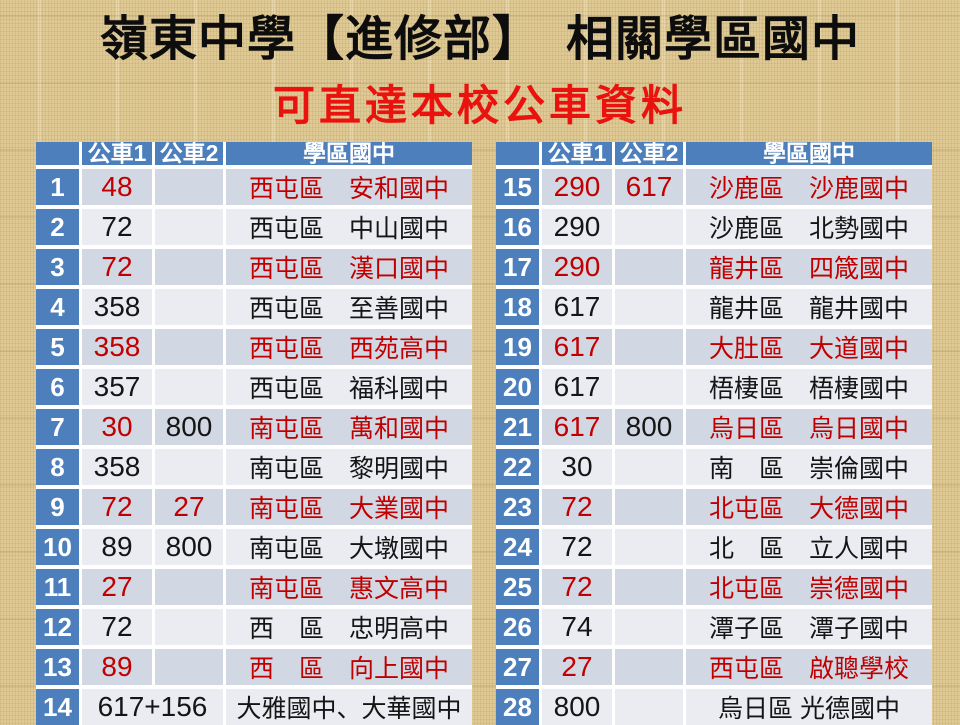 The width and height of the screenshot is (960, 725). What do you see at coordinates (349, 189) in the screenshot?
I see `school-cell: 西屯區 安和國中` at bounding box center [349, 189].